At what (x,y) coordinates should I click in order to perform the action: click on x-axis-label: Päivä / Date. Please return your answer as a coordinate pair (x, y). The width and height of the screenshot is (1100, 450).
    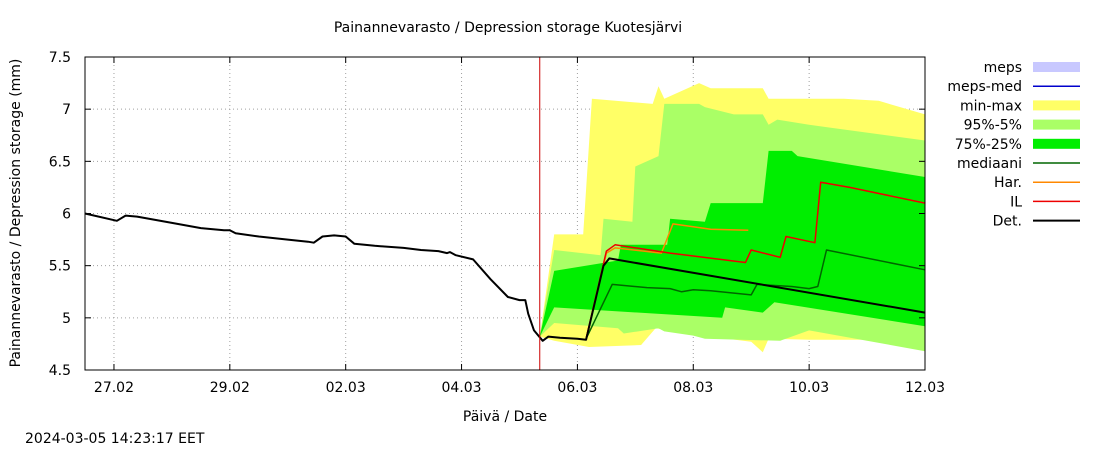
    Looking at the image, I should click on (505, 417).